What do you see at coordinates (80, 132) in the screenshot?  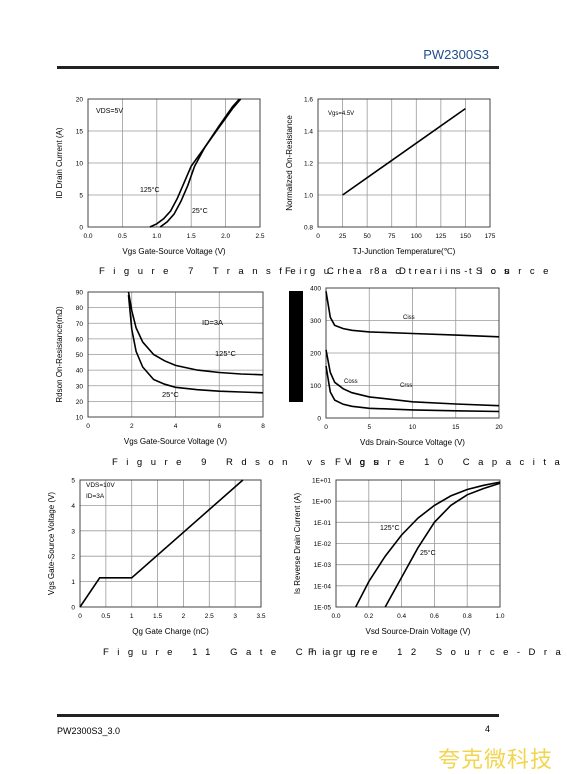 I see `y-tick-label: 15` at bounding box center [80, 132].